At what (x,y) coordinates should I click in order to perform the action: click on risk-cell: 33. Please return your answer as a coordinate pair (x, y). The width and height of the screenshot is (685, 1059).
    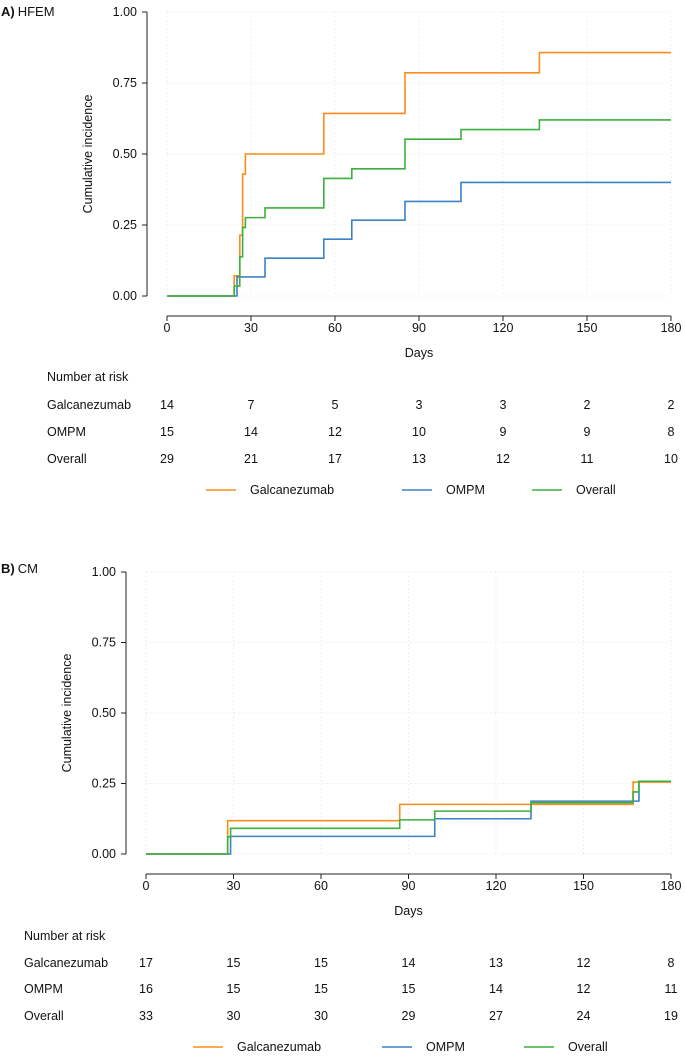
    Looking at the image, I should click on (146, 1016).